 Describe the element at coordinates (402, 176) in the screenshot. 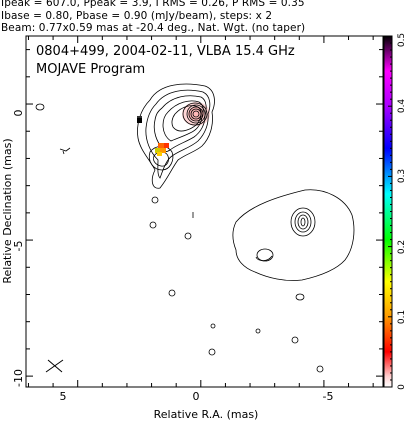

I see `colorbar-tick-label-0.3: 0.3` at that location.